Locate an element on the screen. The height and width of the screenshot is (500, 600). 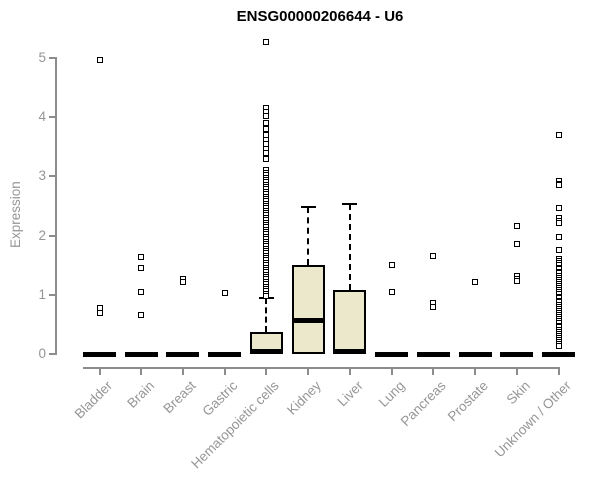
x-tick-label-text: Brain is located at coordinates (140, 394).